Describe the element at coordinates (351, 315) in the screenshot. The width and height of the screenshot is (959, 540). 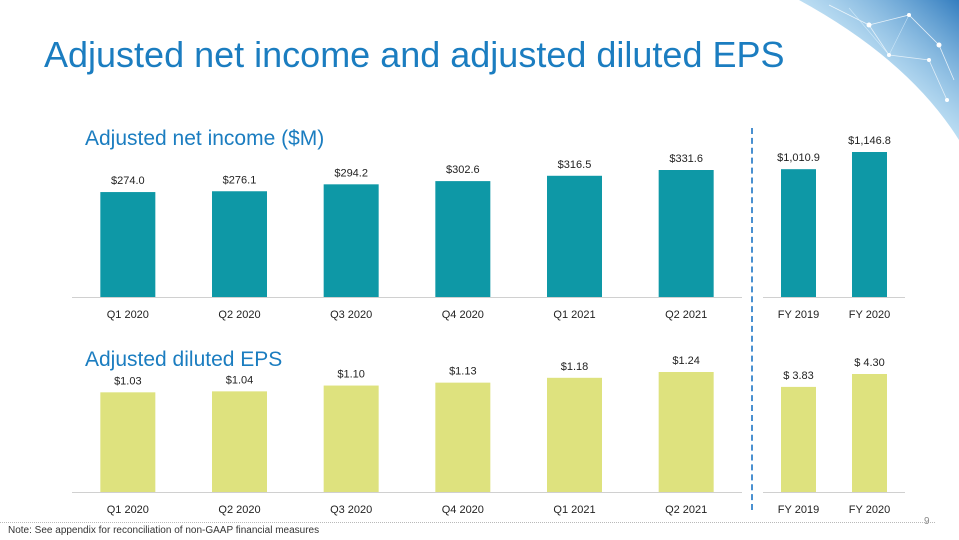
I see `category-label-income-q-2: Q3 2020` at that location.